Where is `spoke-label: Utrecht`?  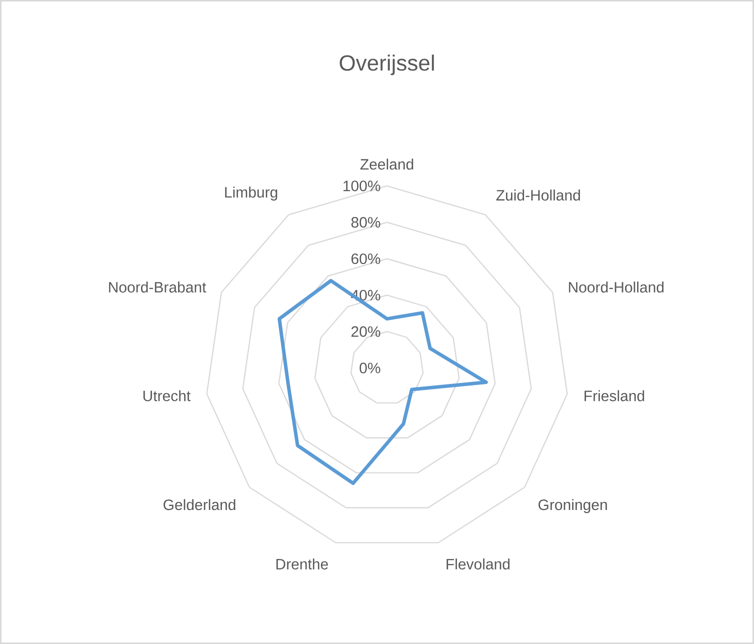 spoke-label: Utrecht is located at coordinates (167, 396).